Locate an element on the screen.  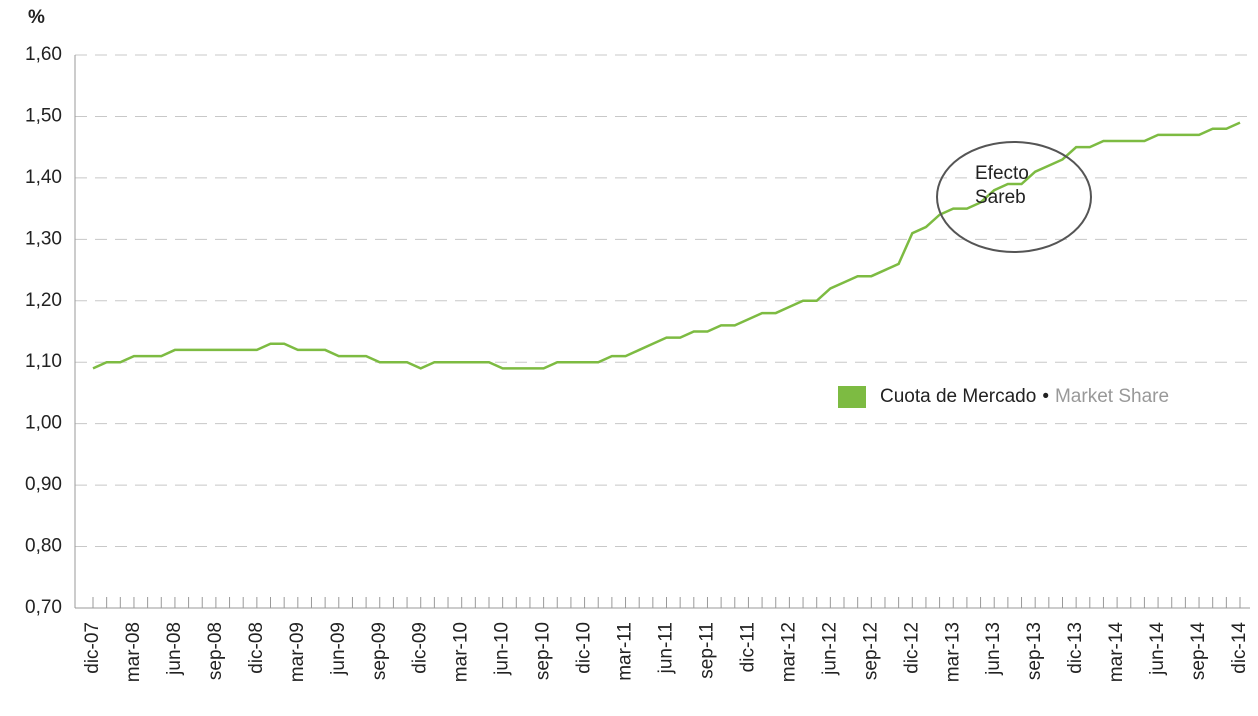
y-tick-label: 0,70 is located at coordinates (43, 607).